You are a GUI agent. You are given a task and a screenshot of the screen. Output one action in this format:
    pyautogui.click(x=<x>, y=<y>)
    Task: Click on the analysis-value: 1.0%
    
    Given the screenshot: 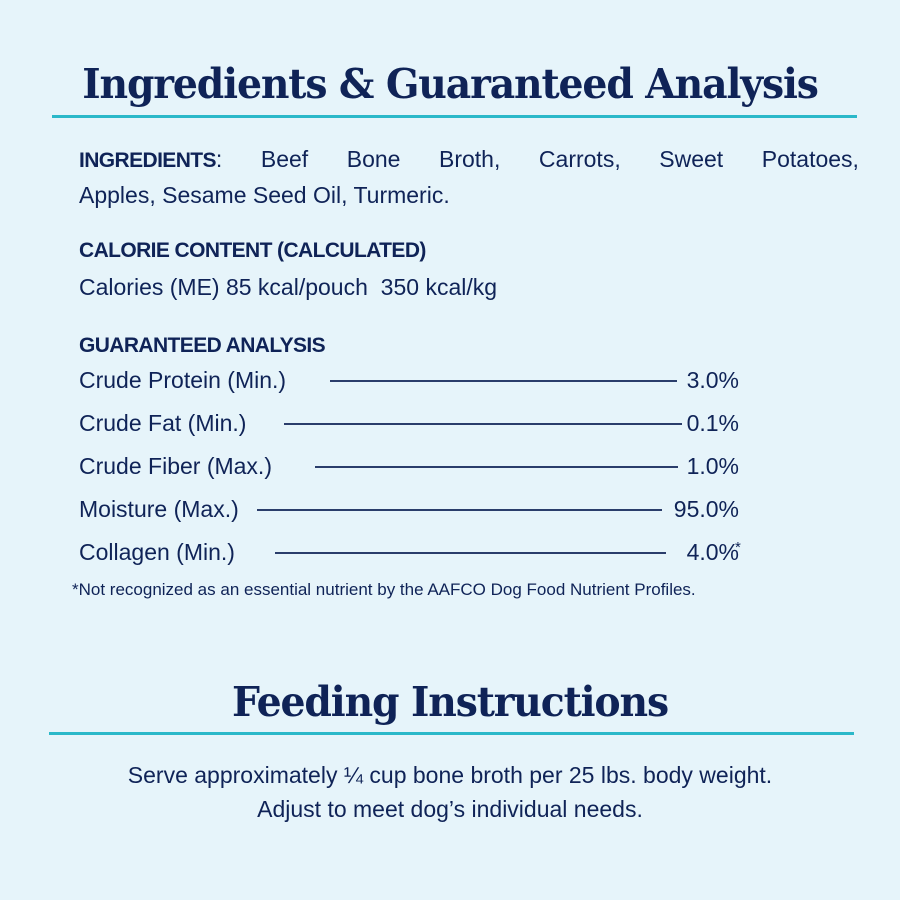 What is the action you would take?
    pyautogui.click(x=712, y=466)
    